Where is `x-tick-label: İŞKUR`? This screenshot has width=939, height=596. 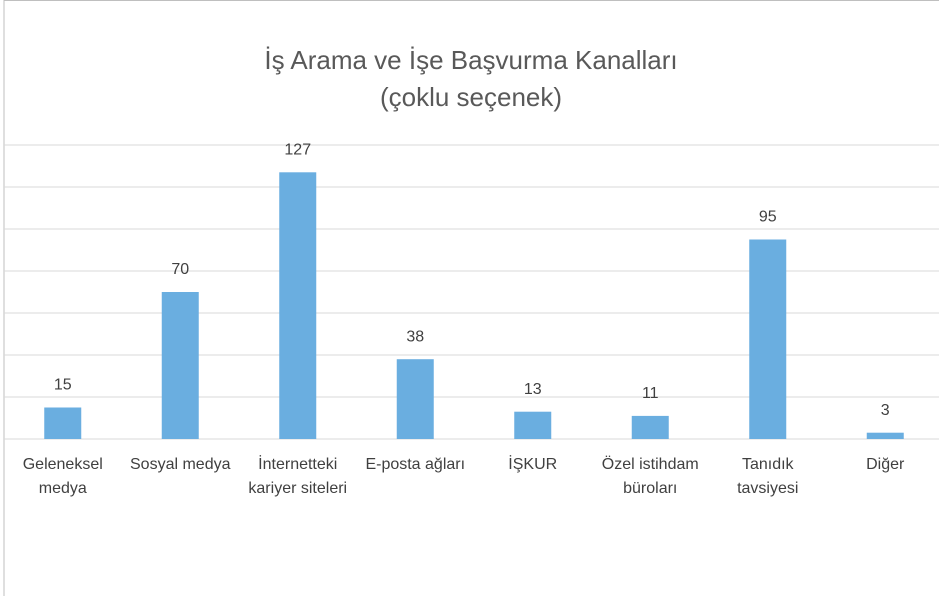
x-tick-label: İŞKUR is located at coordinates (533, 464).